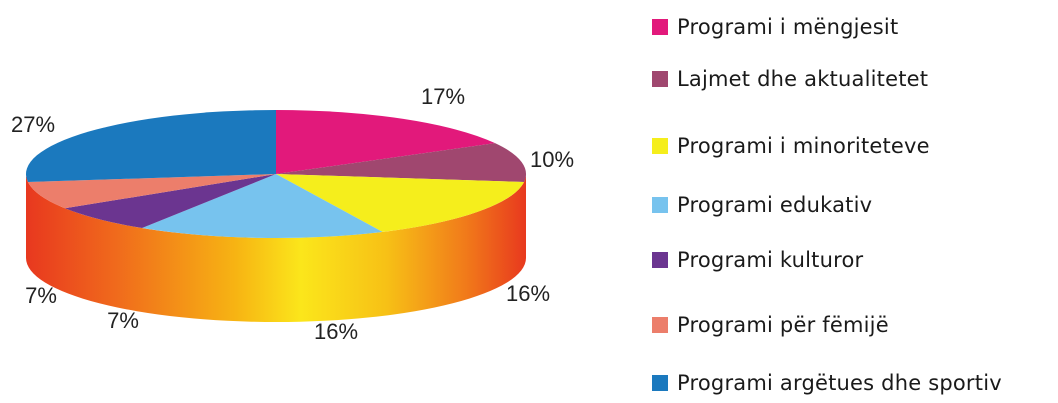 The height and width of the screenshot is (403, 1058). Describe the element at coordinates (386, 142) in the screenshot. I see `pie-slice-programi-i-mengjesit` at that location.